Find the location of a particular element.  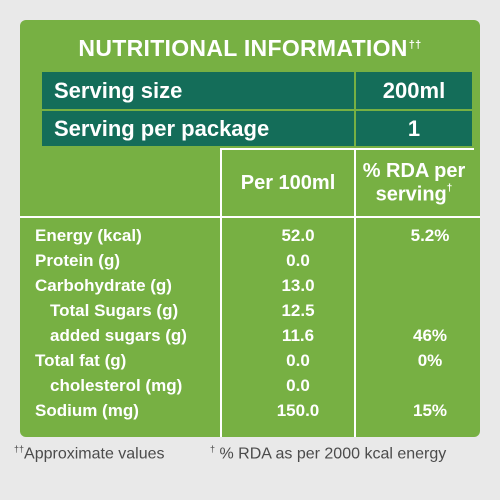

nutrient-row-total-fat: Total fat (g) 0.0 0% is located at coordinates (250, 361).